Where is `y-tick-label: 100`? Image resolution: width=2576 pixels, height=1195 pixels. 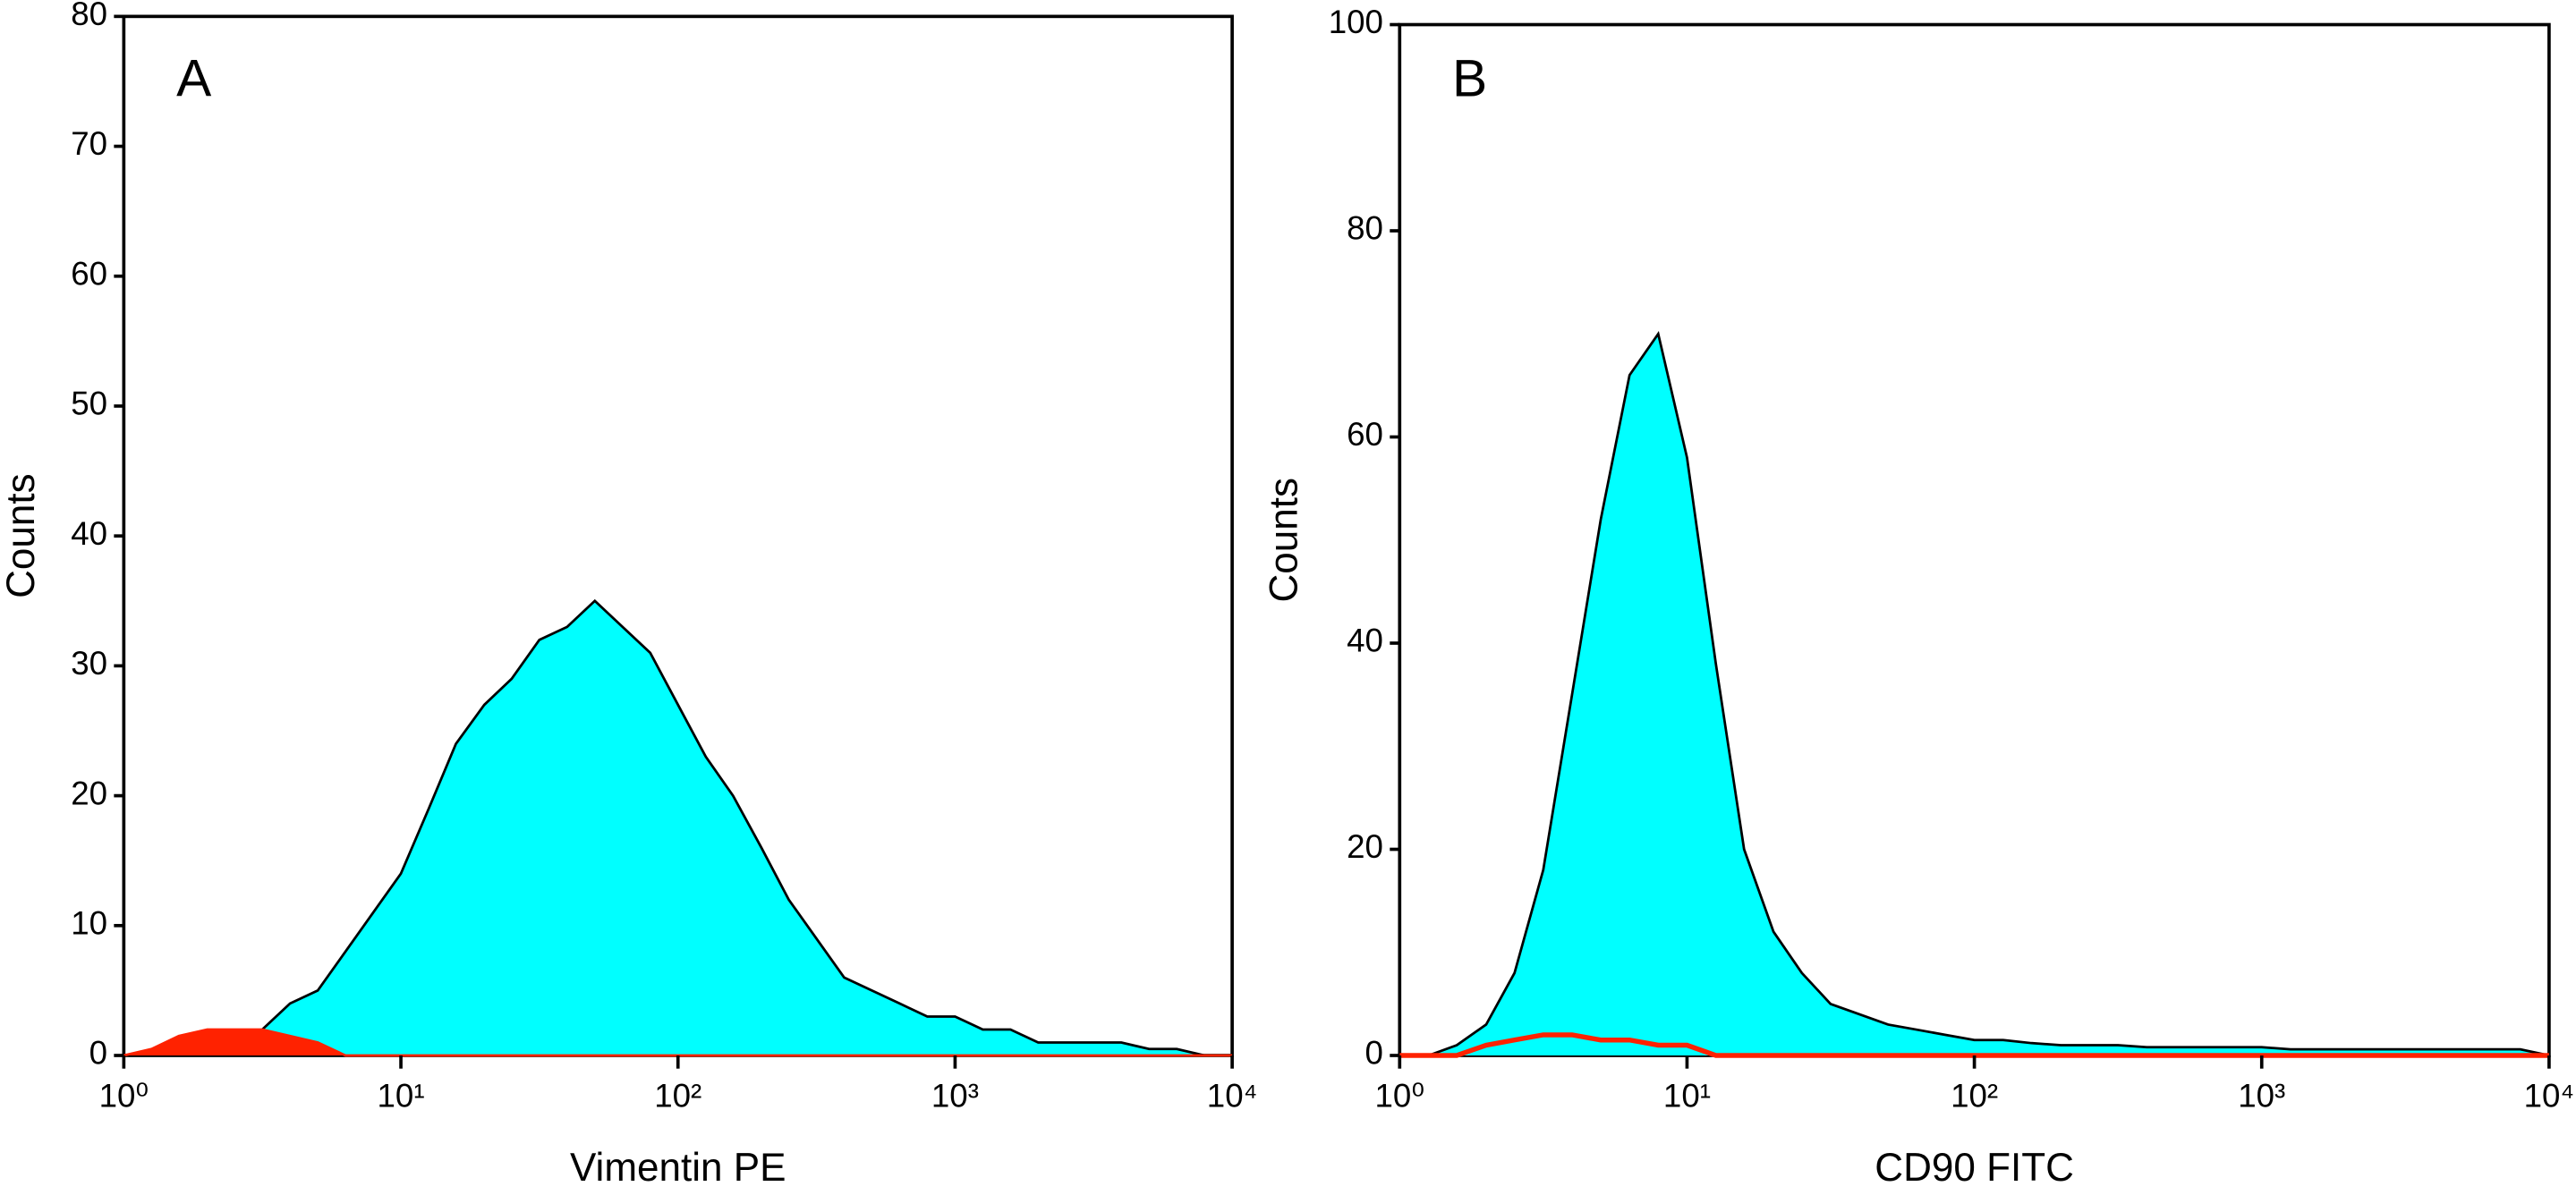
y-tick-label: 100 is located at coordinates (1356, 22).